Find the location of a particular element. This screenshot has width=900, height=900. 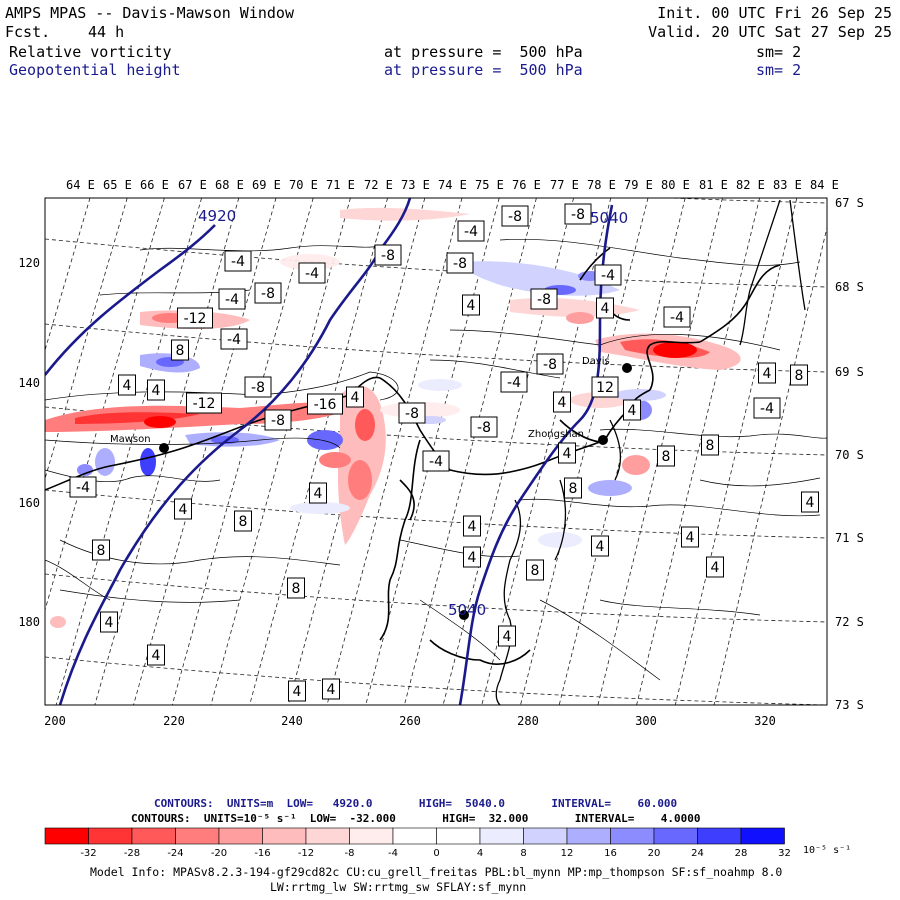

longitude-tick-label: 78 E is located at coordinates (601, 185).